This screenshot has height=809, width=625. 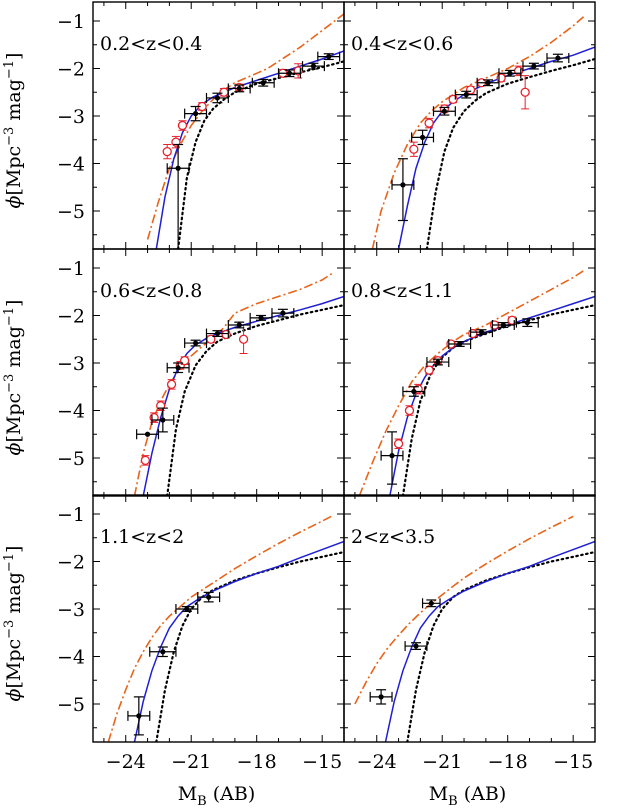 What do you see at coordinates (71, 22) in the screenshot?
I see `y-tick-label: −1` at bounding box center [71, 22].